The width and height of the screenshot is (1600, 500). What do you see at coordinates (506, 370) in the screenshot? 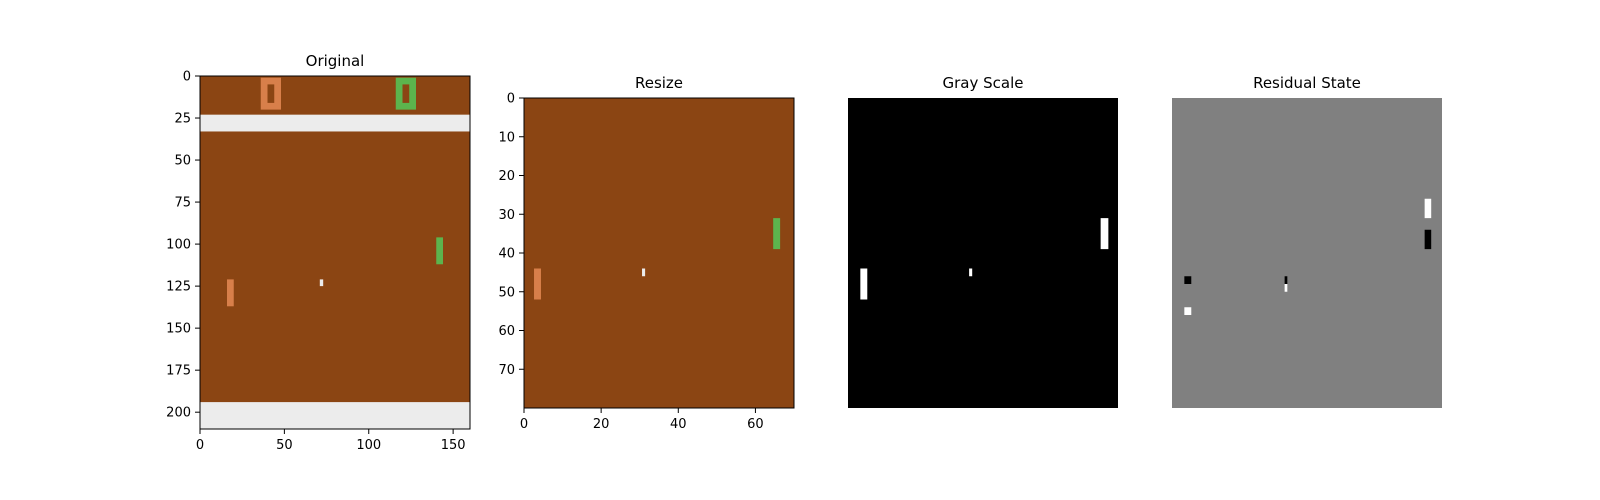
I see `y-tick-label: 70` at bounding box center [506, 370].